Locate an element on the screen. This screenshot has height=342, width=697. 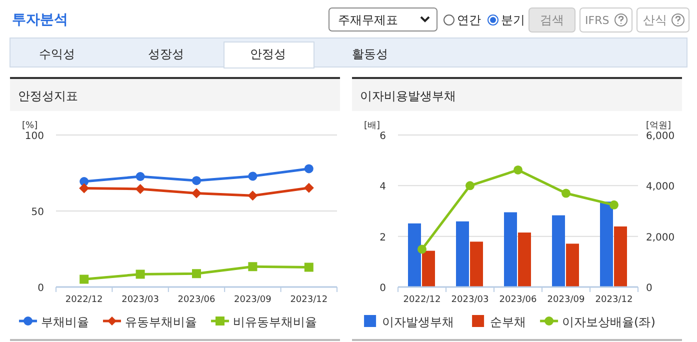
text: 산식 is located at coordinates (655, 20).